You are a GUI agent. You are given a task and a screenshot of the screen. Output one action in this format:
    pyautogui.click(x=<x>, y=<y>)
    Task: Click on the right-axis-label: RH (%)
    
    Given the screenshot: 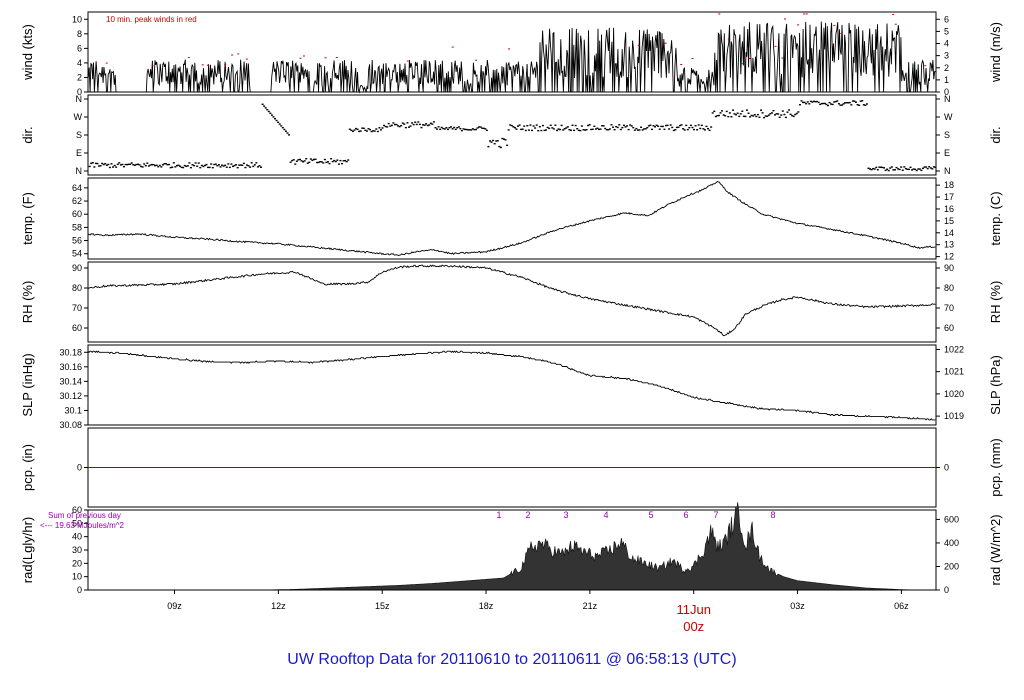 What is the action you would take?
    pyautogui.click(x=995, y=302)
    